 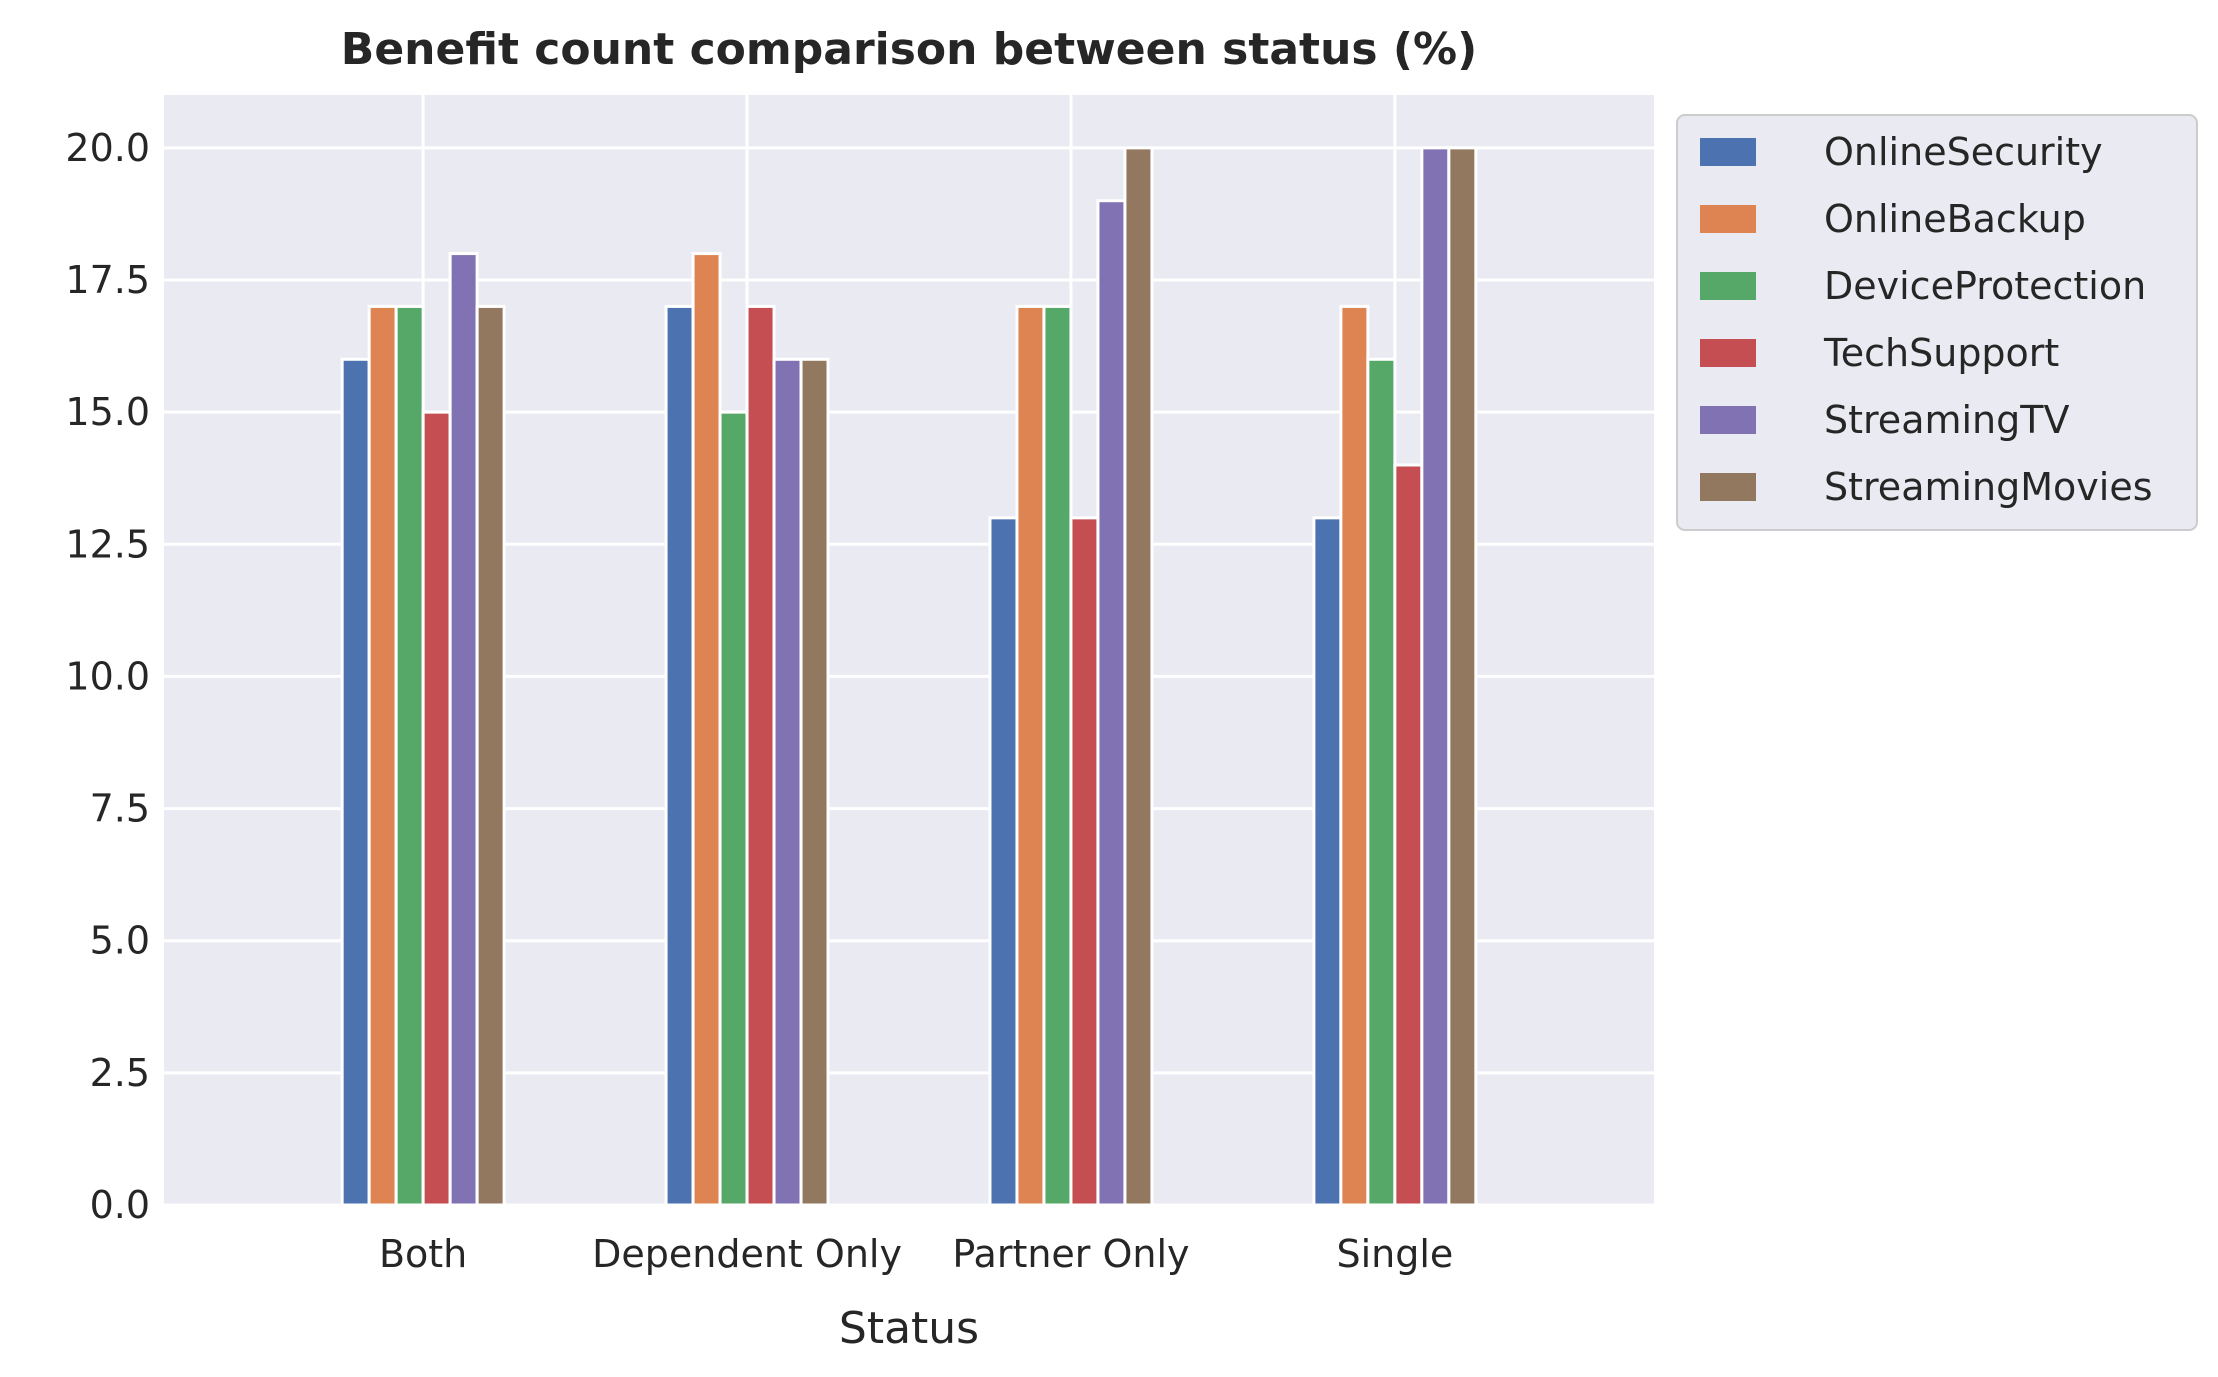 I want to click on x-tick-labels: Both Dependent Only Partner Only Single, so click(x=916, y=1254).